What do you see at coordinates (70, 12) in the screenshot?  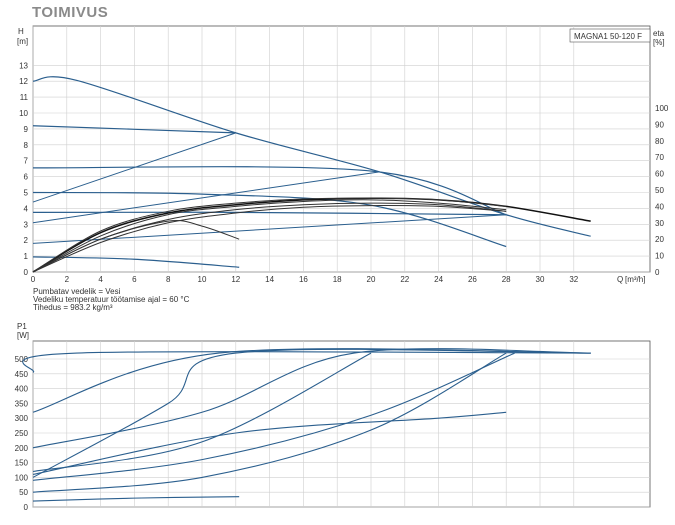 I see `page-title: TOIMIVUS` at bounding box center [70, 12].